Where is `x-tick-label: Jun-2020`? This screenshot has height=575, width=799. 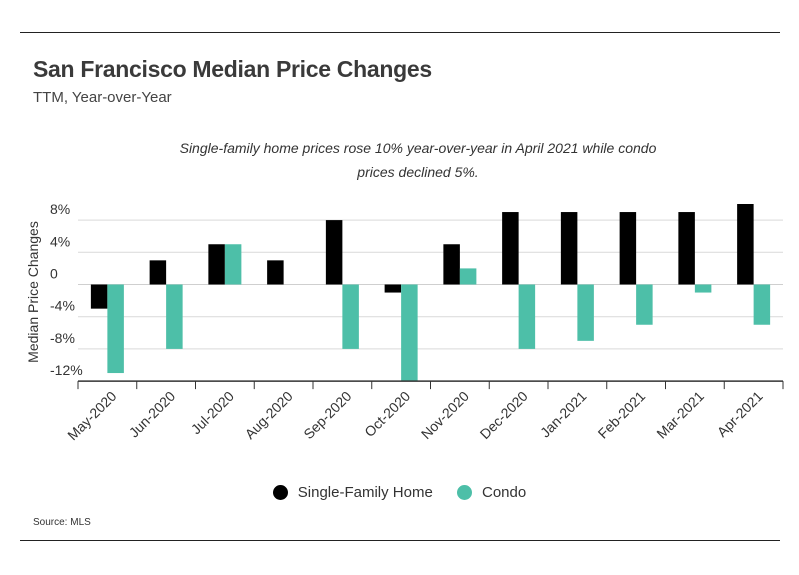 x-tick-label: Jun-2020 is located at coordinates (152, 414).